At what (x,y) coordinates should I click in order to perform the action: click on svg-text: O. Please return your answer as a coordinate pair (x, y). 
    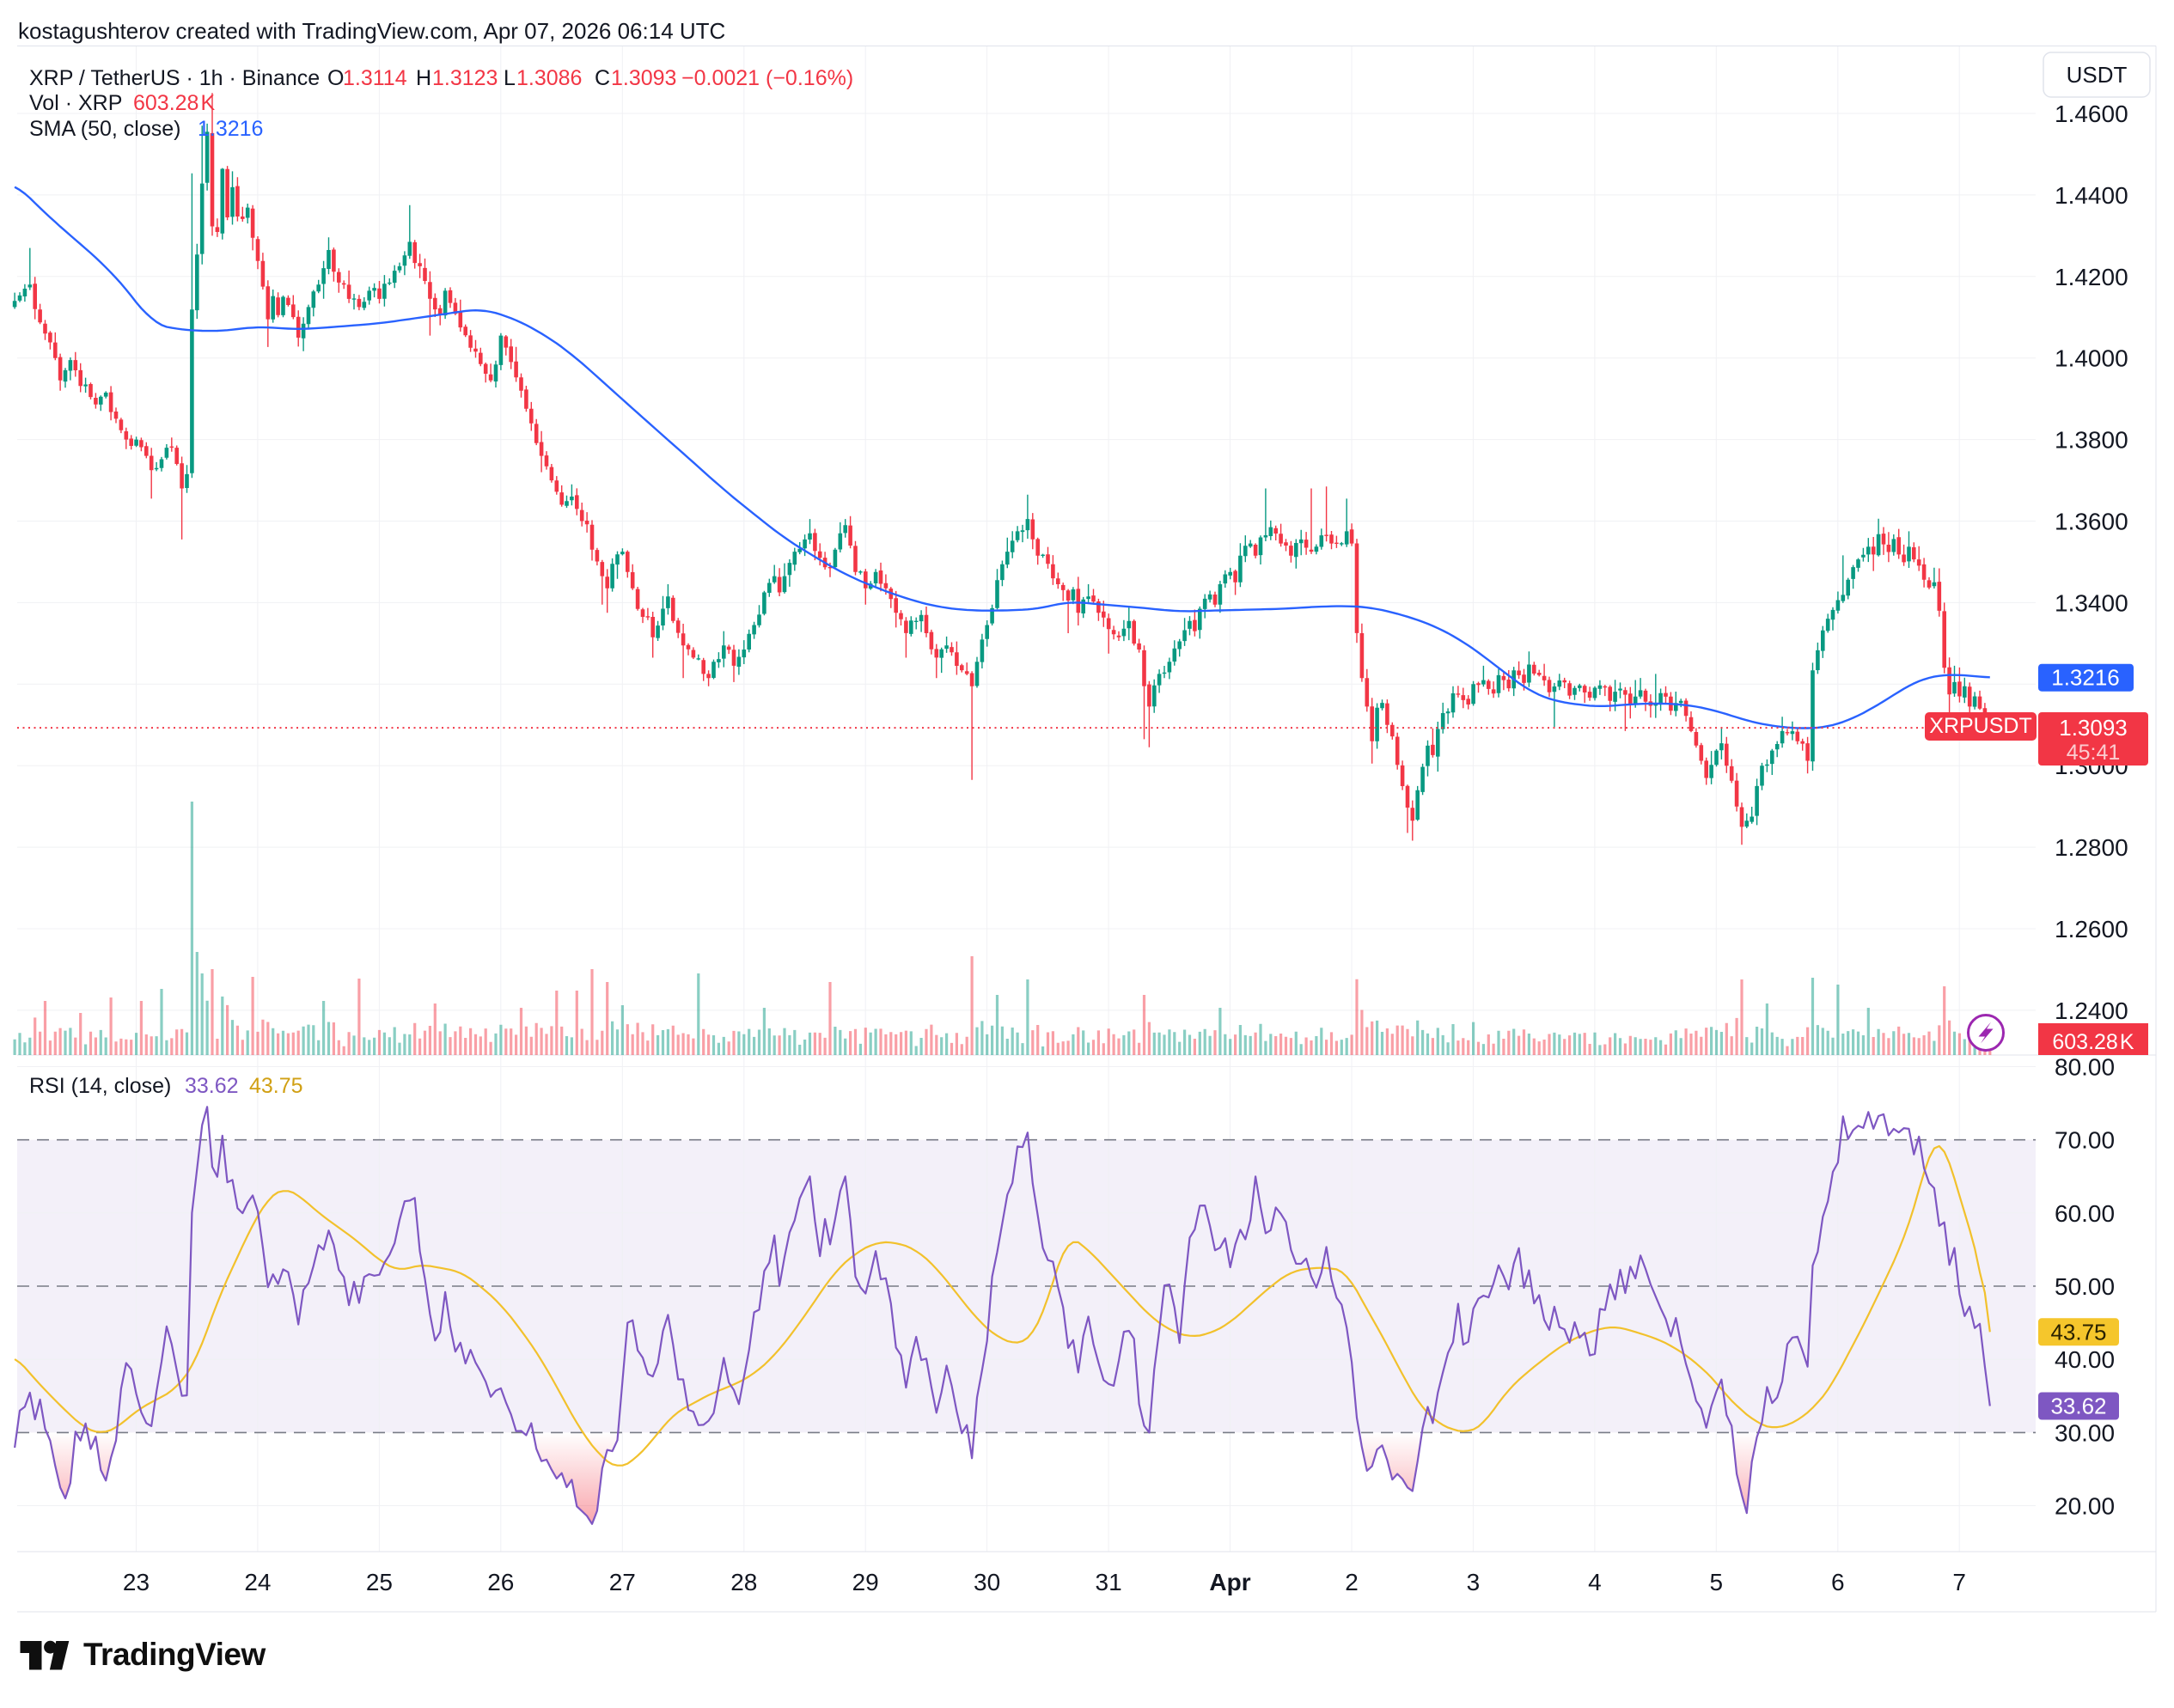
    Looking at the image, I should click on (335, 78).